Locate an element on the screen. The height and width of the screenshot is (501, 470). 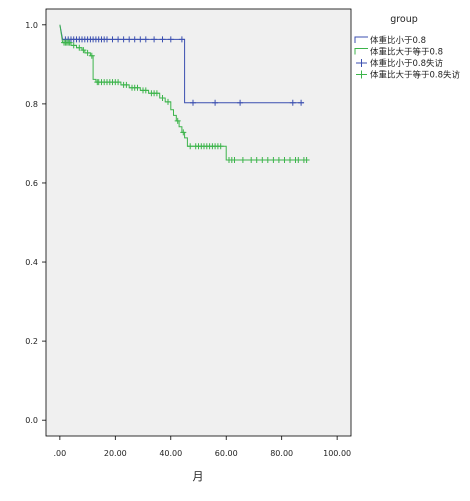
x-tick-label: 40.00 is located at coordinates (170, 453).